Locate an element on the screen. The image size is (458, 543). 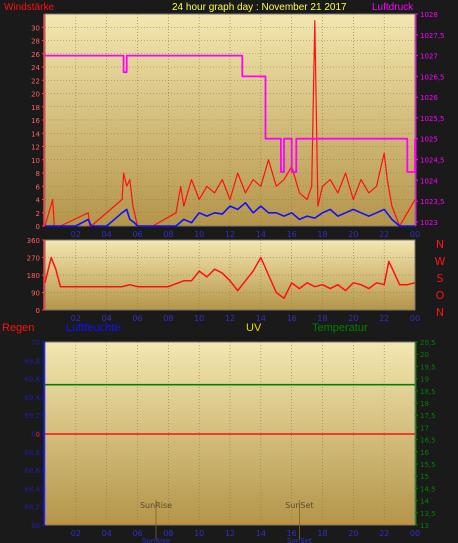
right-tick-label: 19,5 is located at coordinates (428, 367).